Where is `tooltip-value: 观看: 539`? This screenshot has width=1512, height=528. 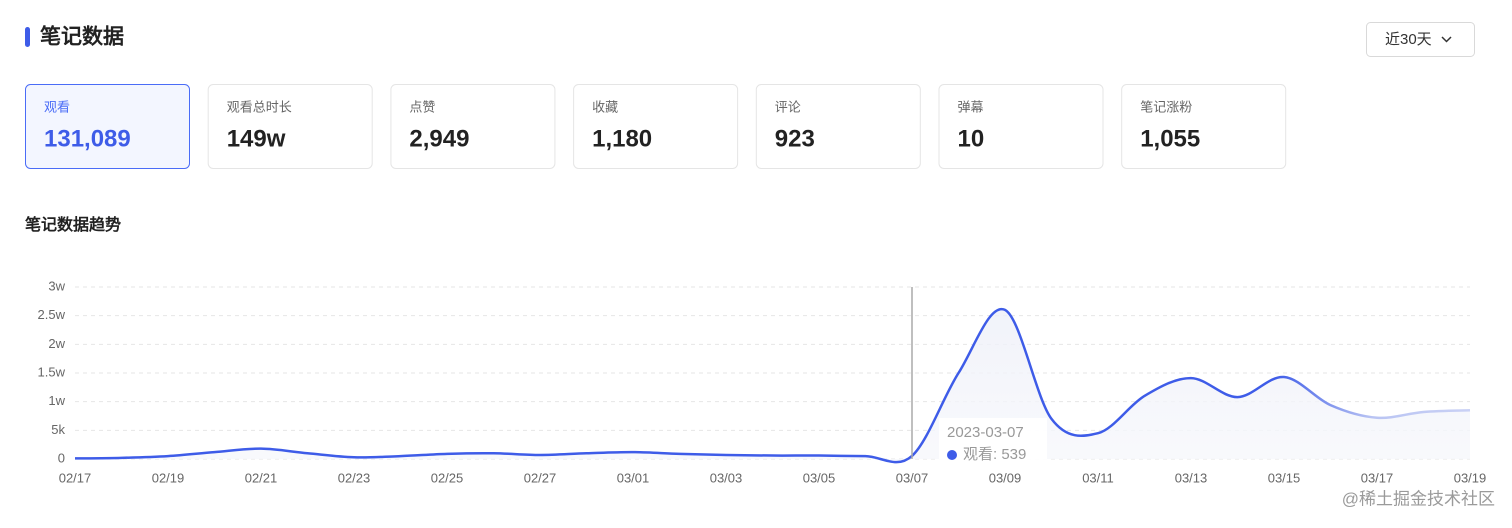
tooltip-value: 观看: 539 is located at coordinates (994, 454).